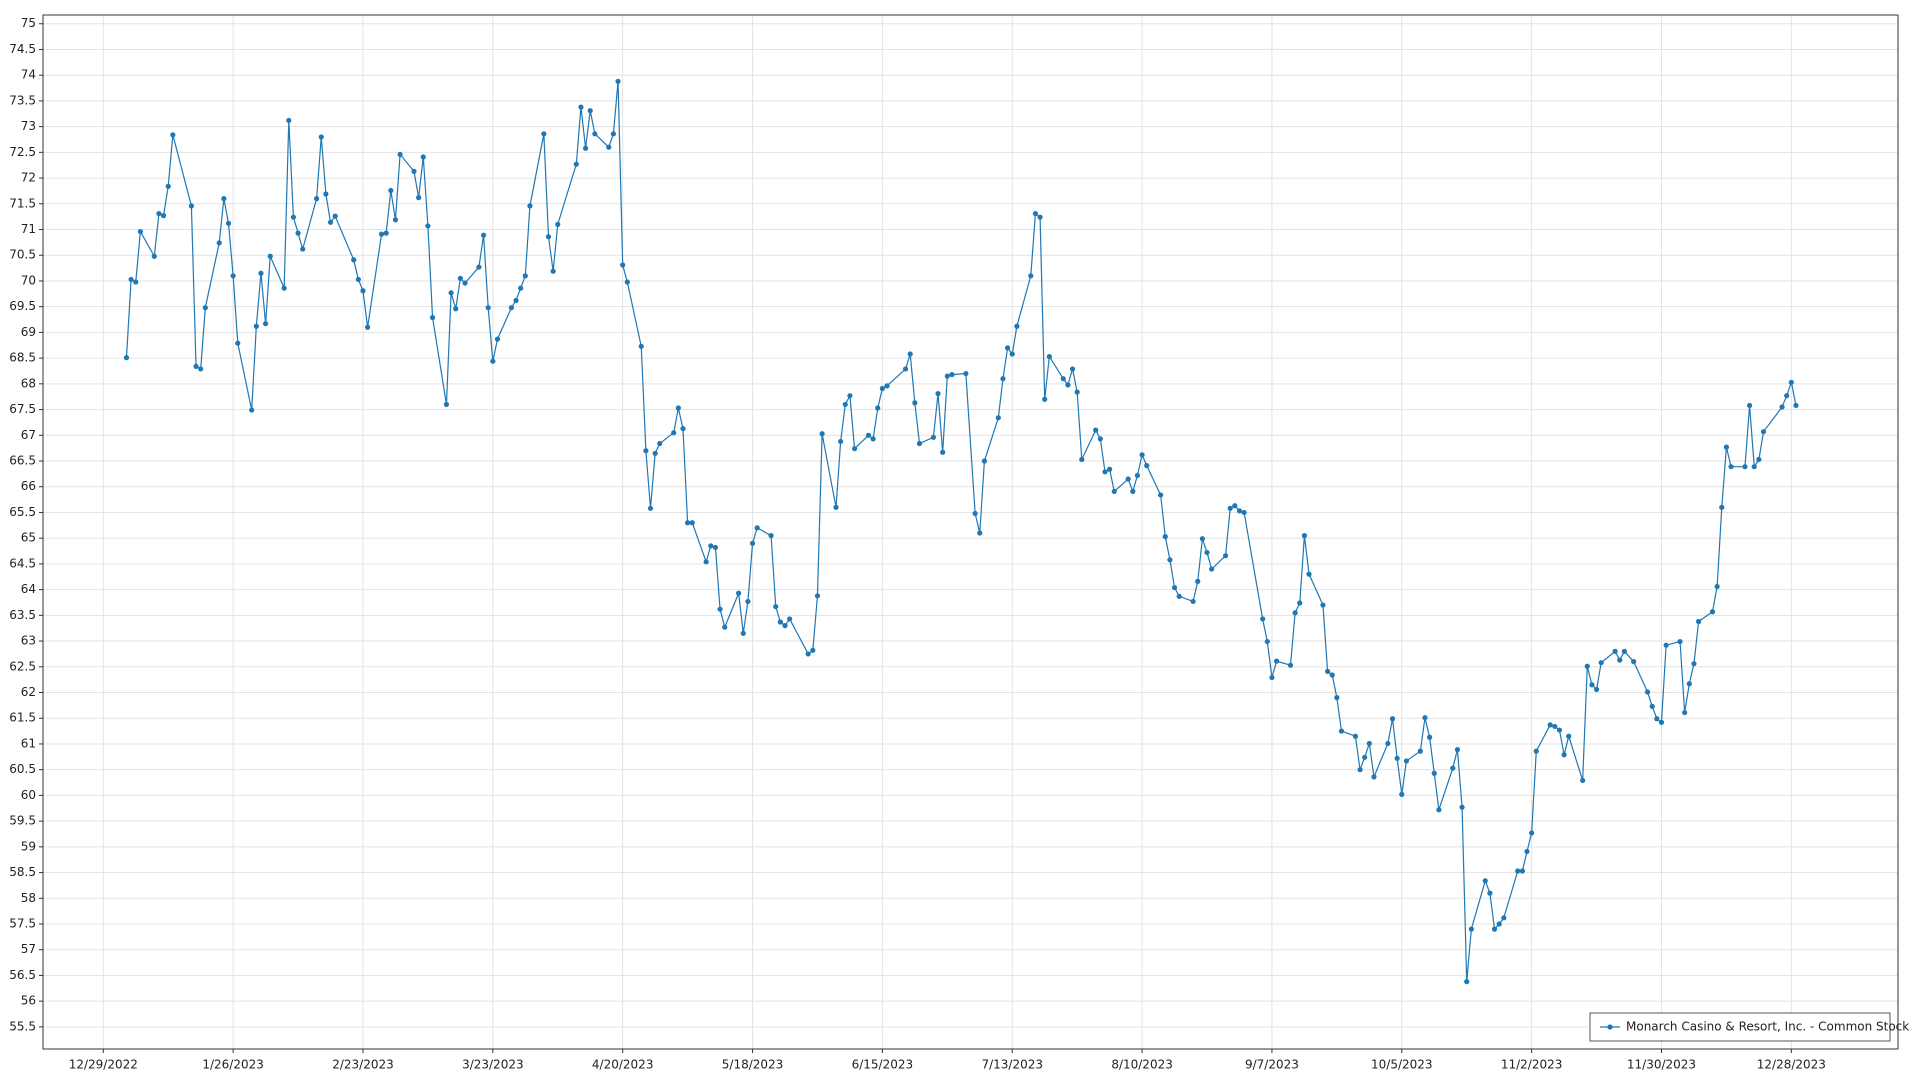 The width and height of the screenshot is (1920, 1080). What do you see at coordinates (22, 718) in the screenshot?
I see `y-tick-label: 61.5` at bounding box center [22, 718].